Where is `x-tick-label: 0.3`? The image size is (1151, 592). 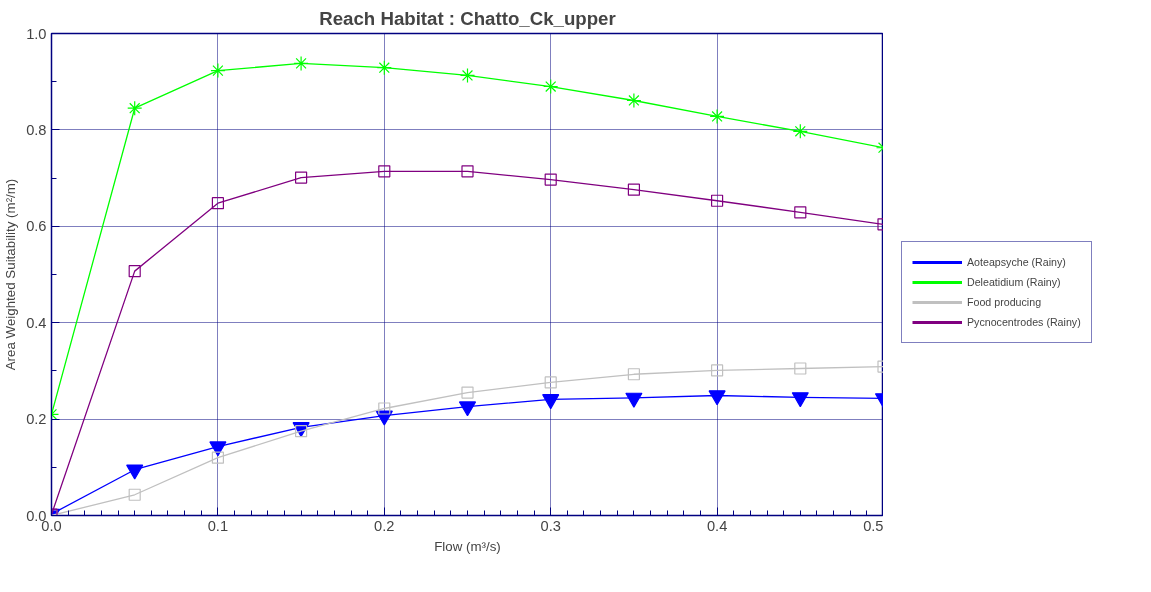
x-tick-label: 0.3 is located at coordinates (550, 525).